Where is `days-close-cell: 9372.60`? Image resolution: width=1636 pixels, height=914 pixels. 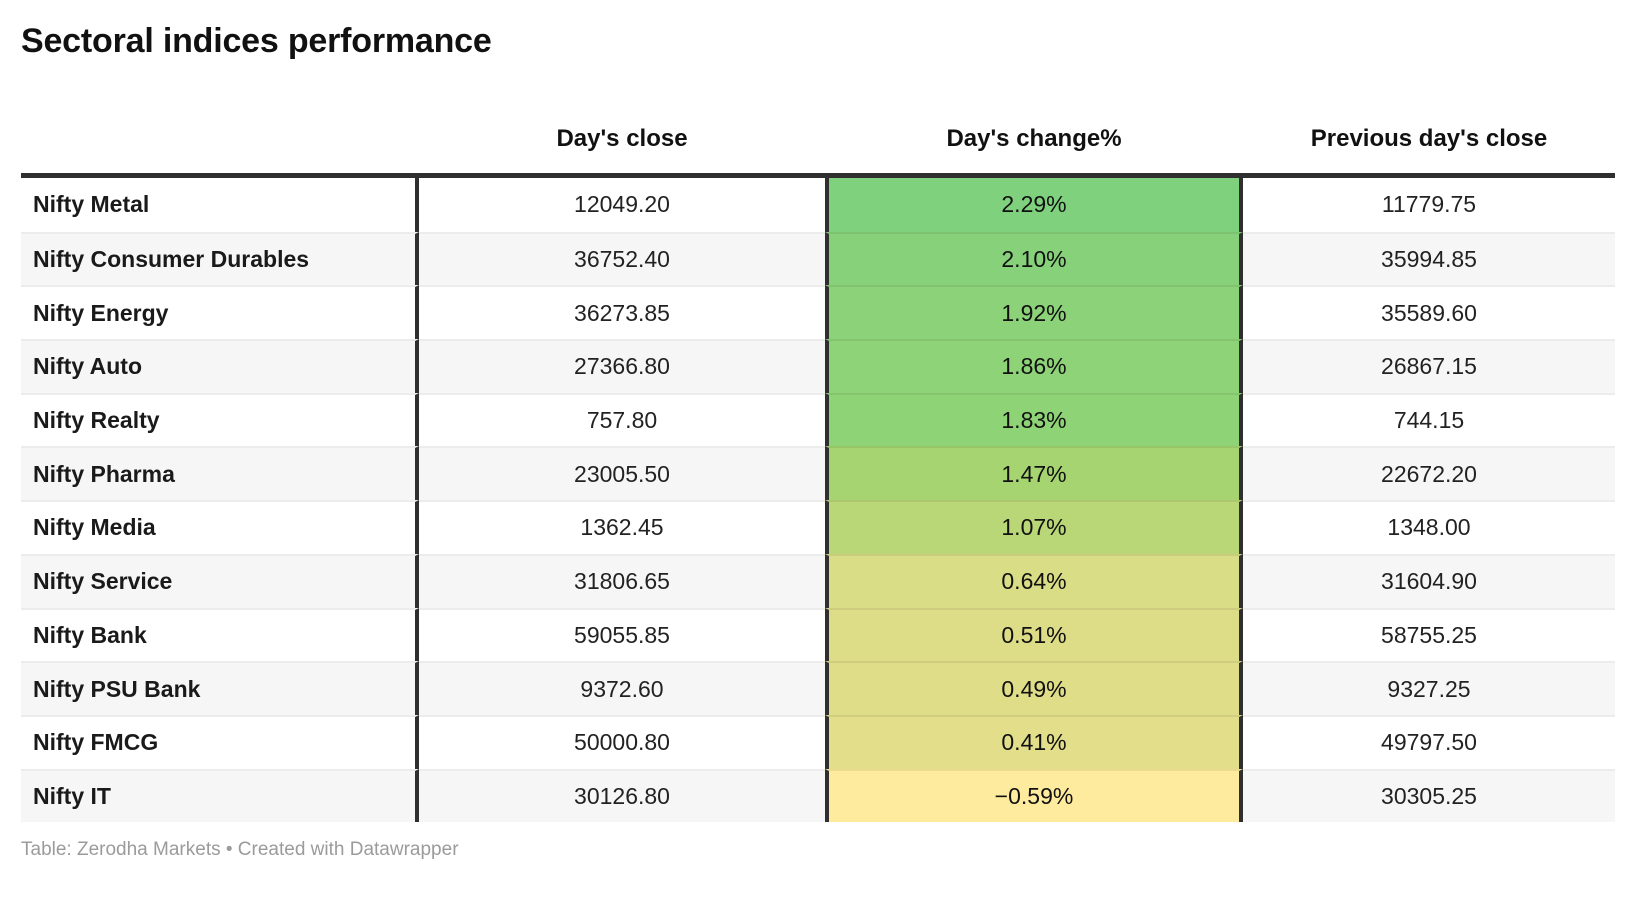 days-close-cell: 9372.60 is located at coordinates (622, 688).